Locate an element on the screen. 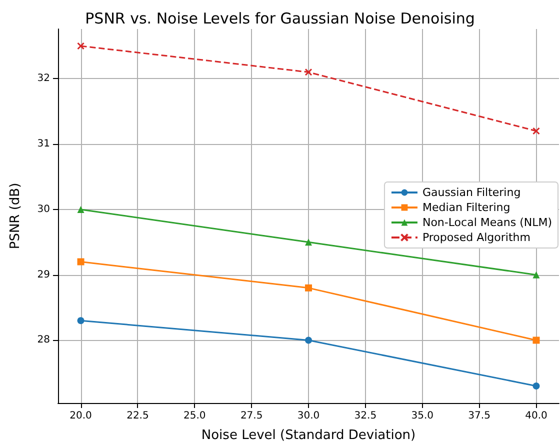  x-axis-title: Noise Level (Standard Deviation) is located at coordinates (308, 435).